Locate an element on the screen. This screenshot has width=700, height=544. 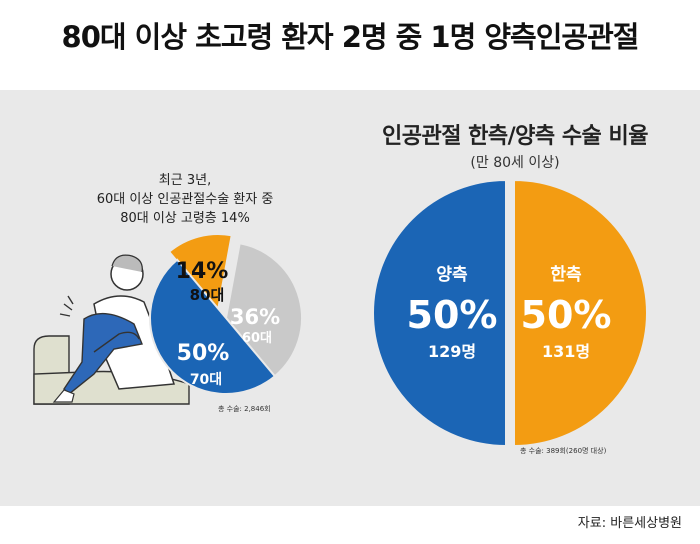
slice-label-one-side-count: 131명 is located at coordinates (566, 351).